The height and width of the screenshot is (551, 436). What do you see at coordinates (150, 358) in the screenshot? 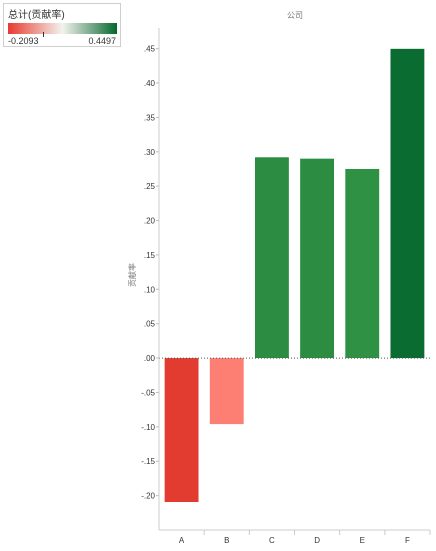
I see `y-tick-label: .00` at bounding box center [150, 358].